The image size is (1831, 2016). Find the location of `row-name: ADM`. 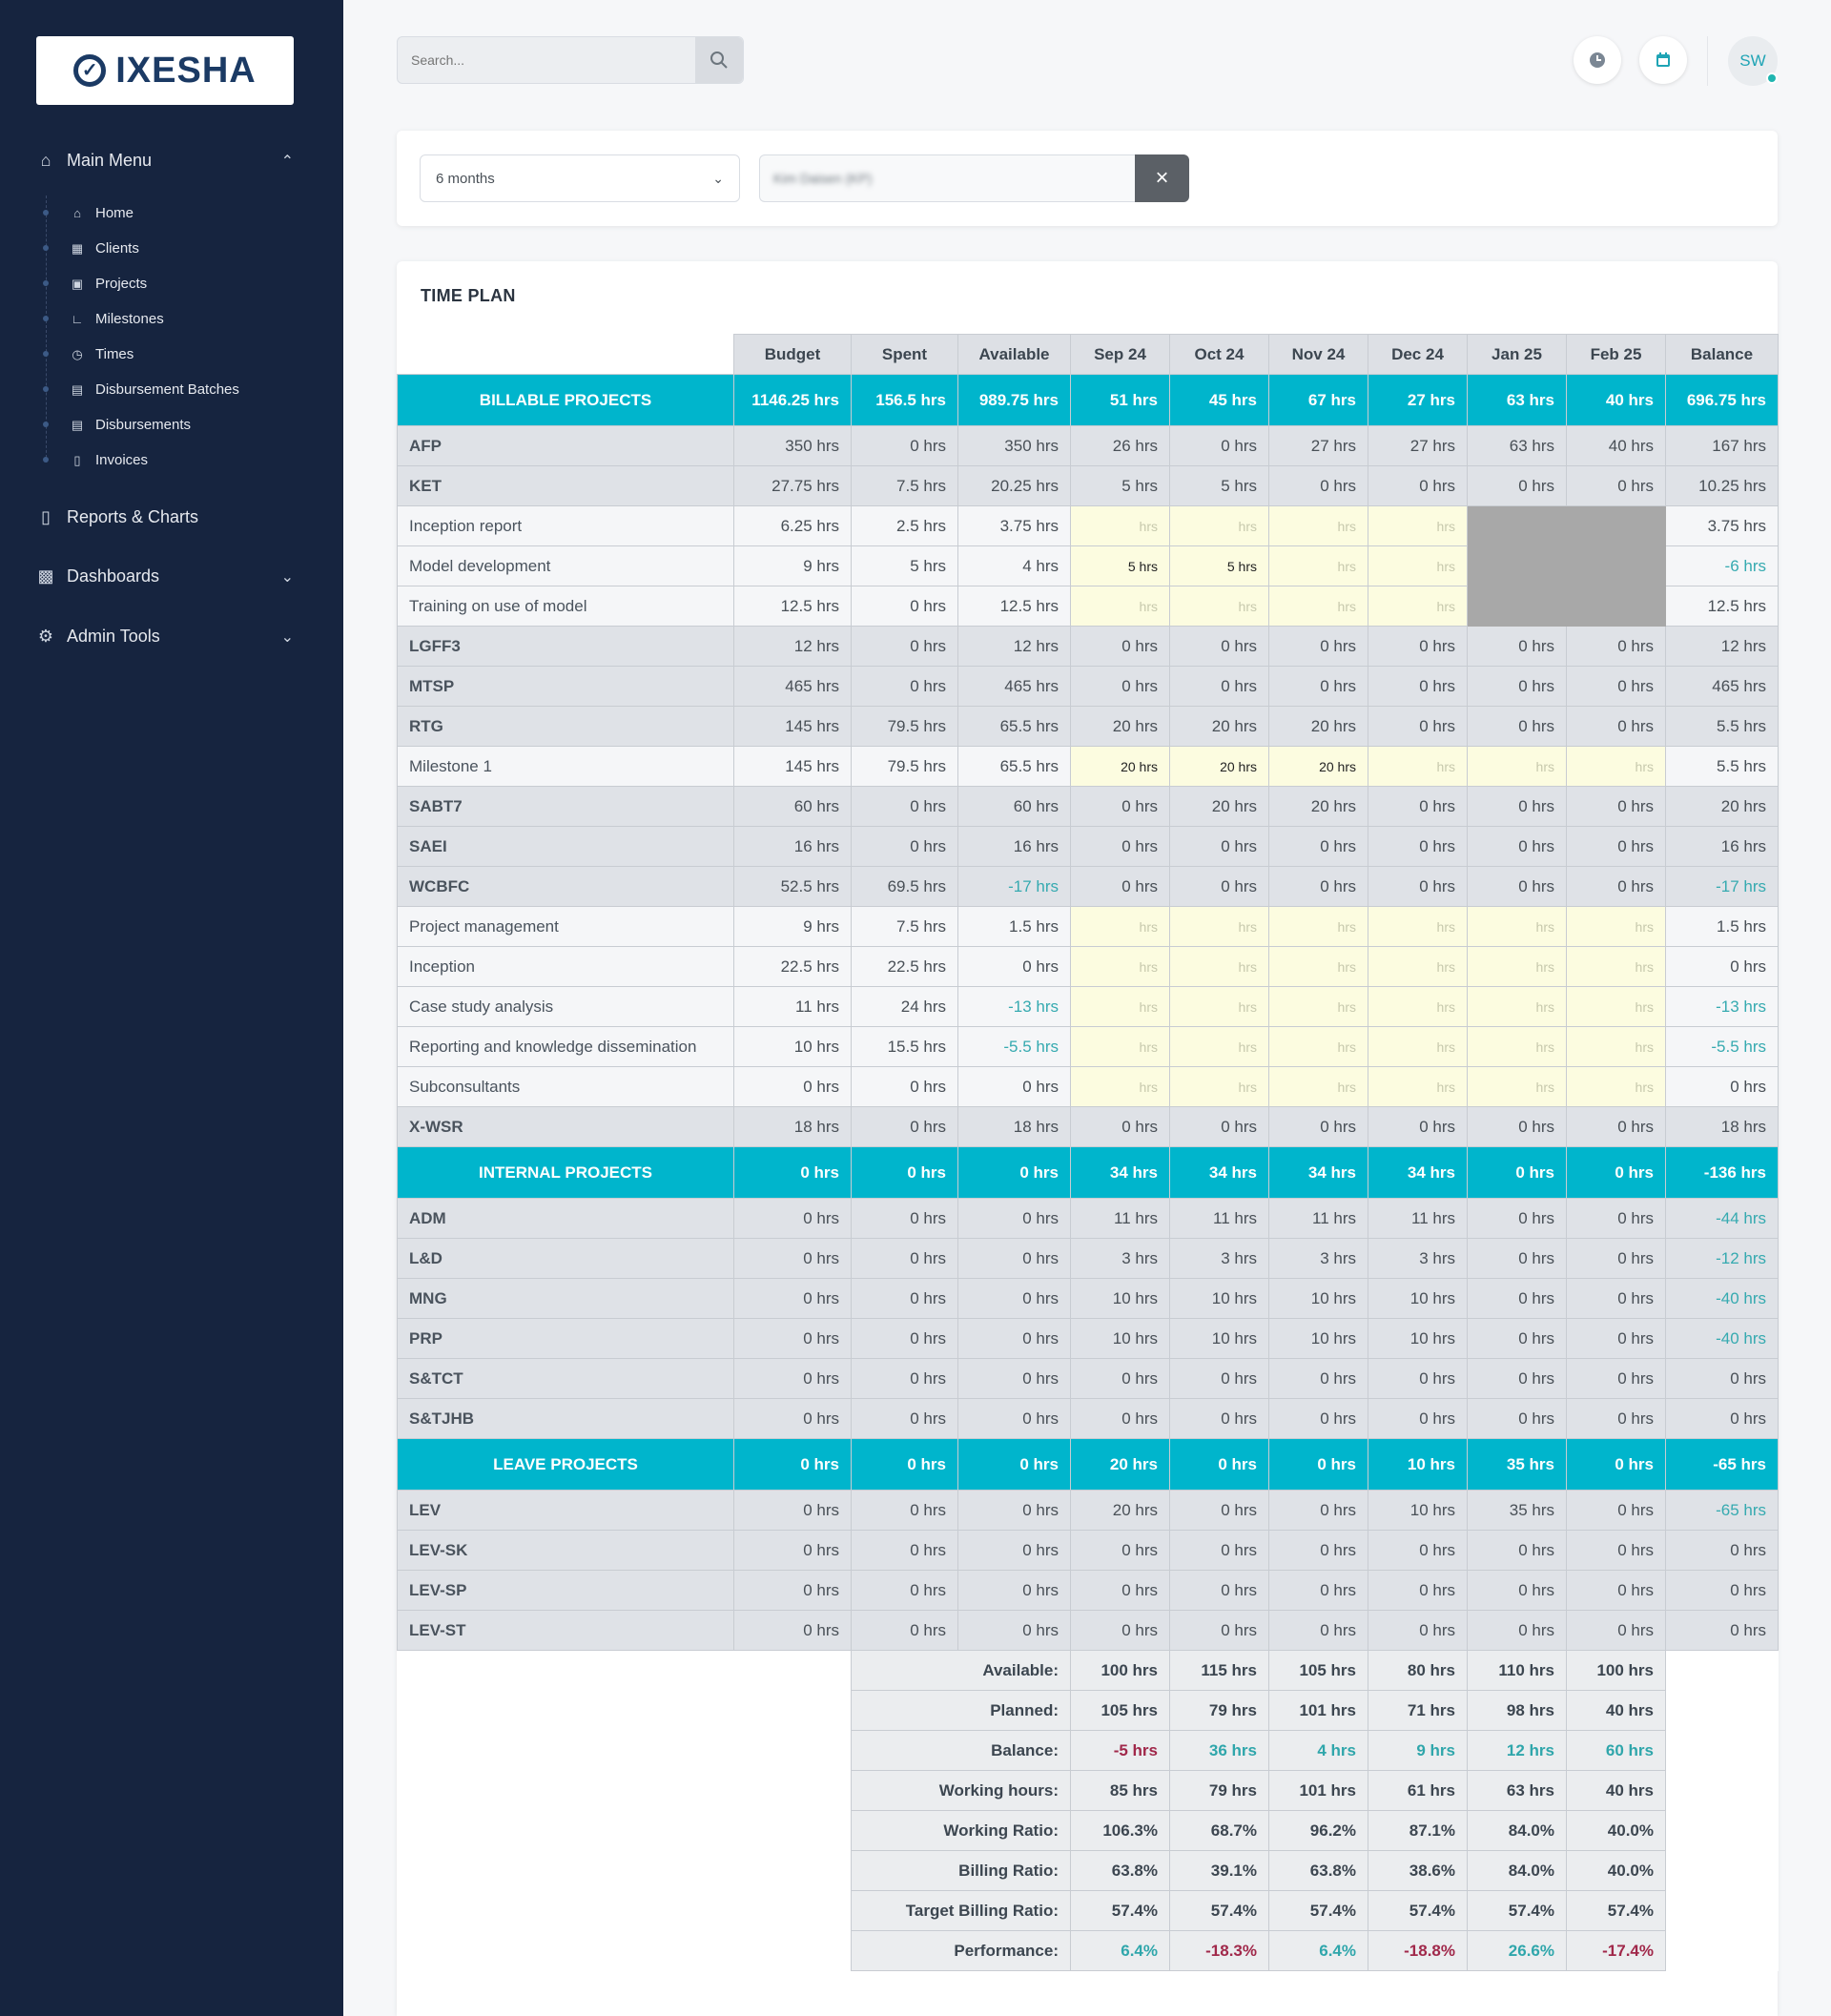

row-name: ADM is located at coordinates (565, 1218).